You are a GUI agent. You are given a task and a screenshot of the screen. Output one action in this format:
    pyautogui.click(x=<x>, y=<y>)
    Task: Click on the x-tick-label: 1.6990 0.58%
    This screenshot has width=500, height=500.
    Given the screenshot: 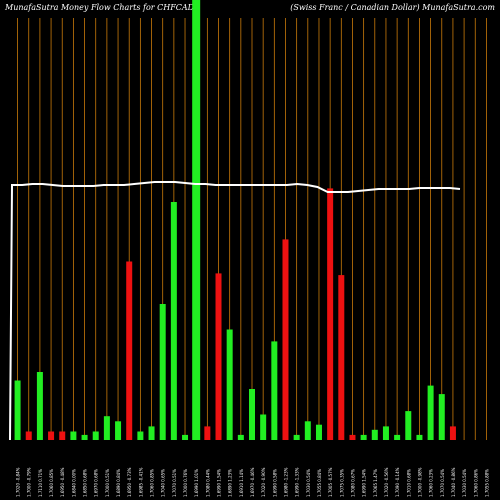 What is the action you would take?
    pyautogui.click(x=274, y=483)
    